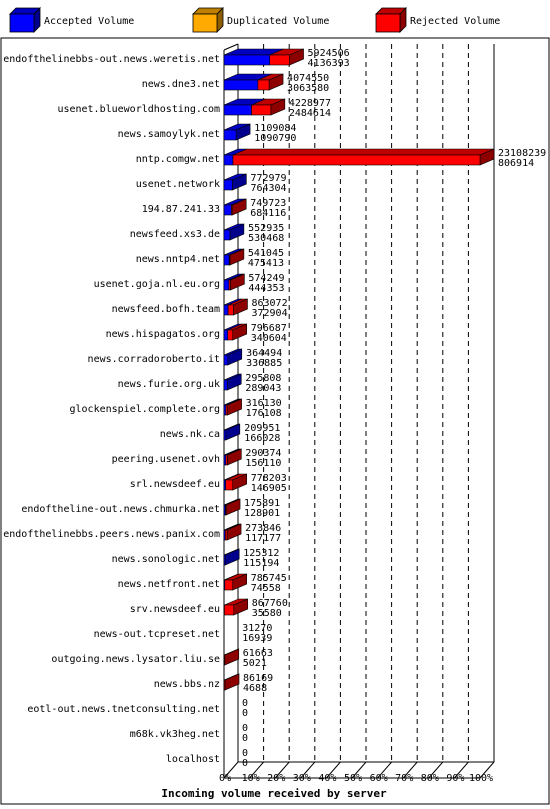 The height and width of the screenshot is (809, 550). What do you see at coordinates (268, 178) in the screenshot?
I see `value-total: 772979` at bounding box center [268, 178].